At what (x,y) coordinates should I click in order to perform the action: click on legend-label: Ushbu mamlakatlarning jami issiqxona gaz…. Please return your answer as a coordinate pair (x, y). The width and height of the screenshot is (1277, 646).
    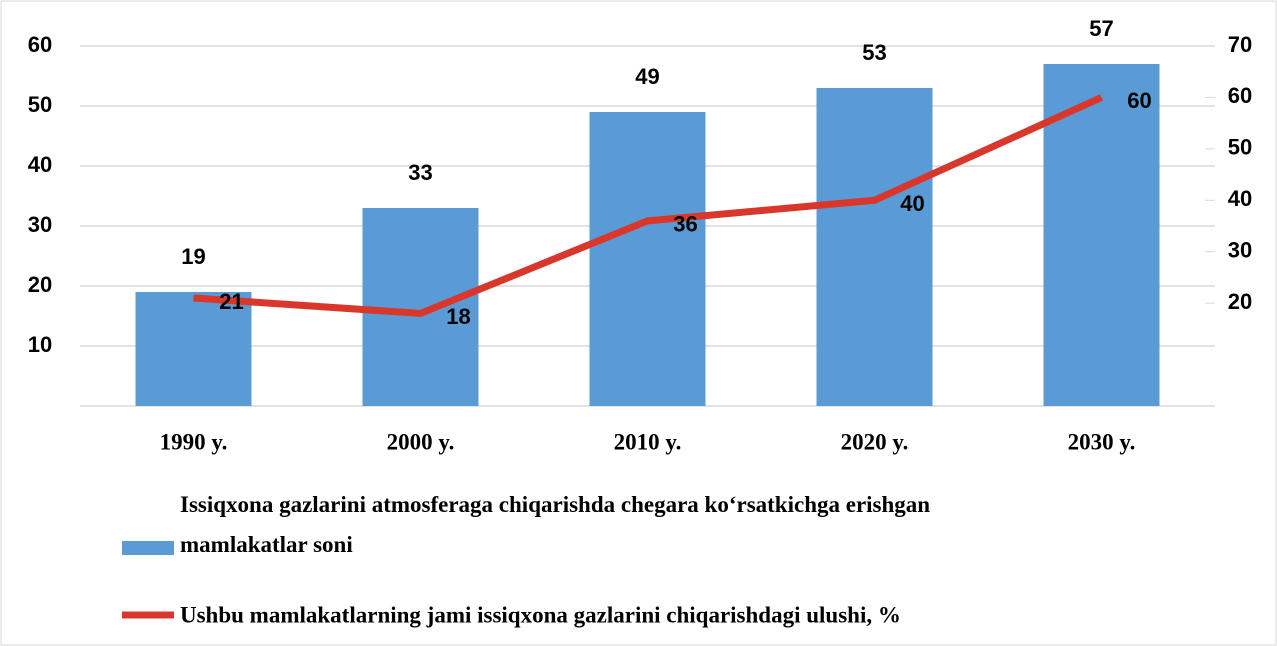
    Looking at the image, I should click on (540, 614).